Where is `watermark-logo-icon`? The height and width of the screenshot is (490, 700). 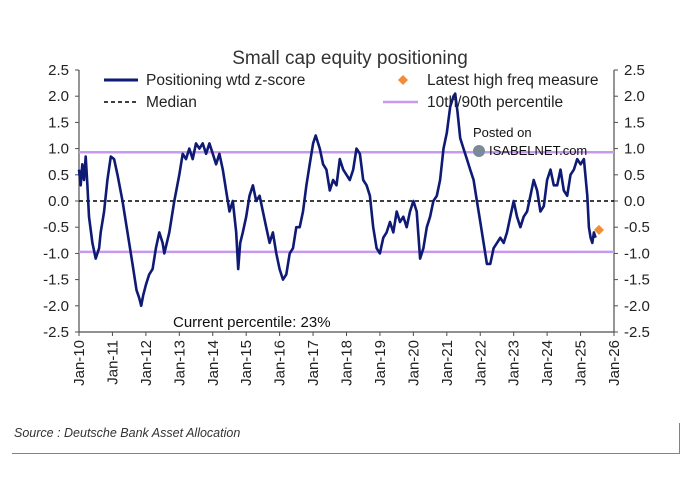 watermark-logo-icon is located at coordinates (479, 151).